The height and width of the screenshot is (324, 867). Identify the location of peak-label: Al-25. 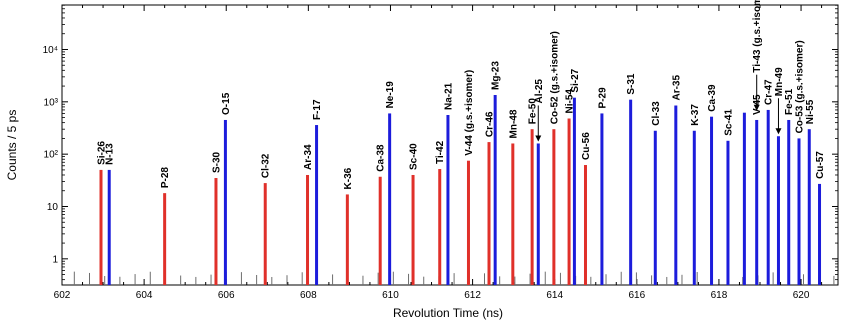
(539, 91).